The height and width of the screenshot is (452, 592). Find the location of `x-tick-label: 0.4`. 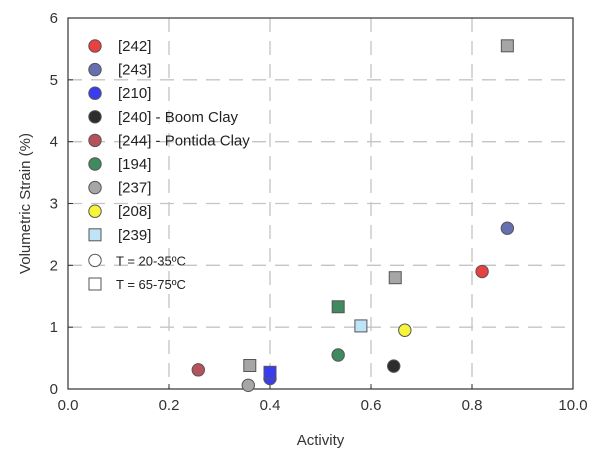

x-tick-label: 0.4 is located at coordinates (270, 405).